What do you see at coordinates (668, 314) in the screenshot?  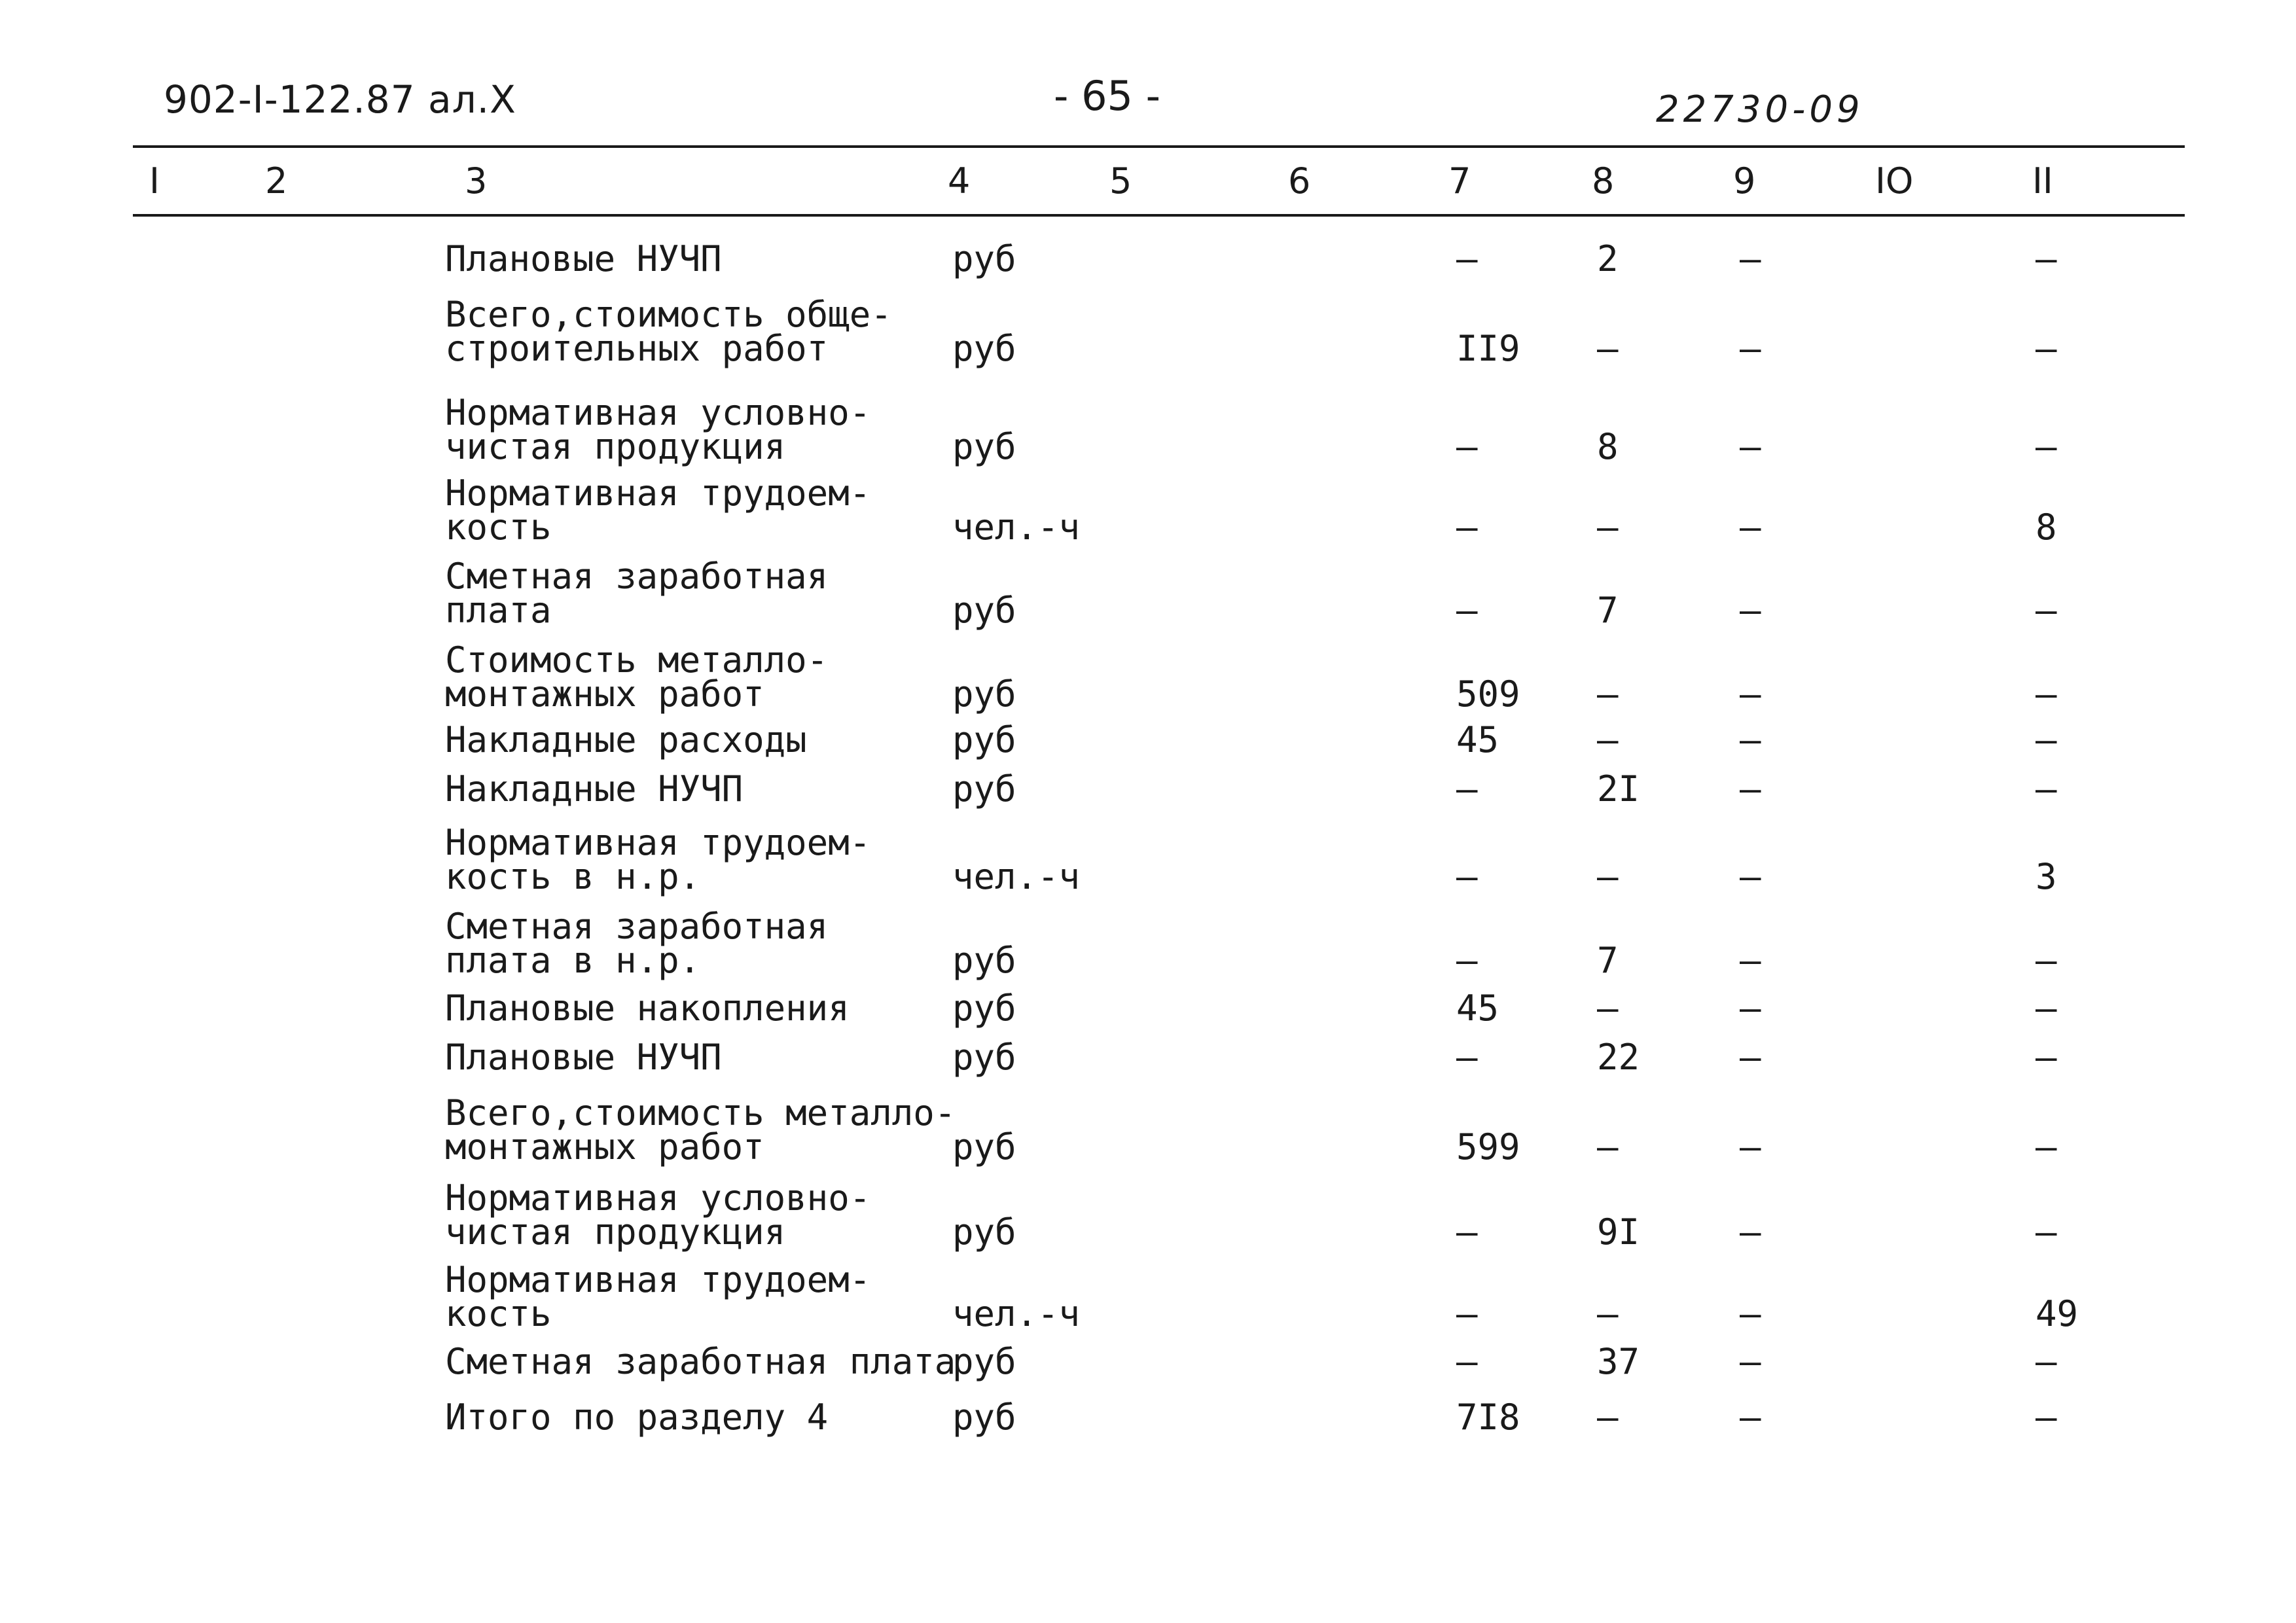 I see `row-description: Всего,стоимость обще-` at bounding box center [668, 314].